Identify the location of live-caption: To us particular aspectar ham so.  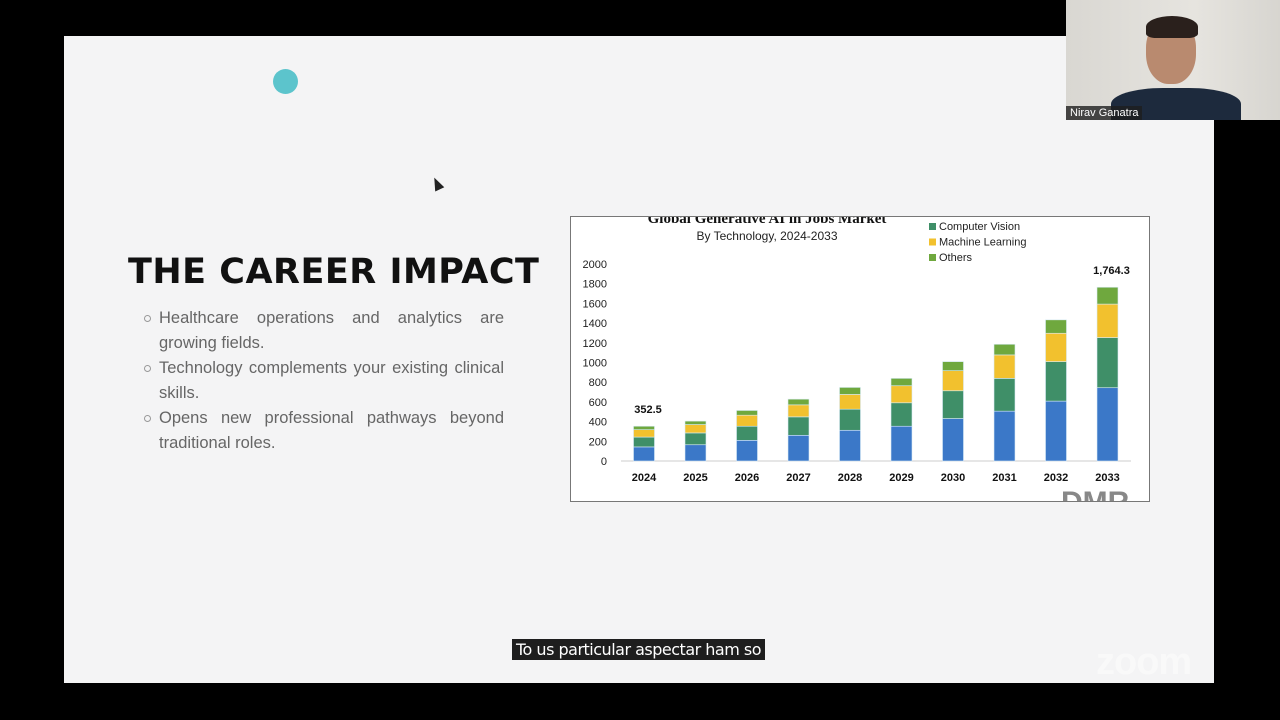
(639, 649).